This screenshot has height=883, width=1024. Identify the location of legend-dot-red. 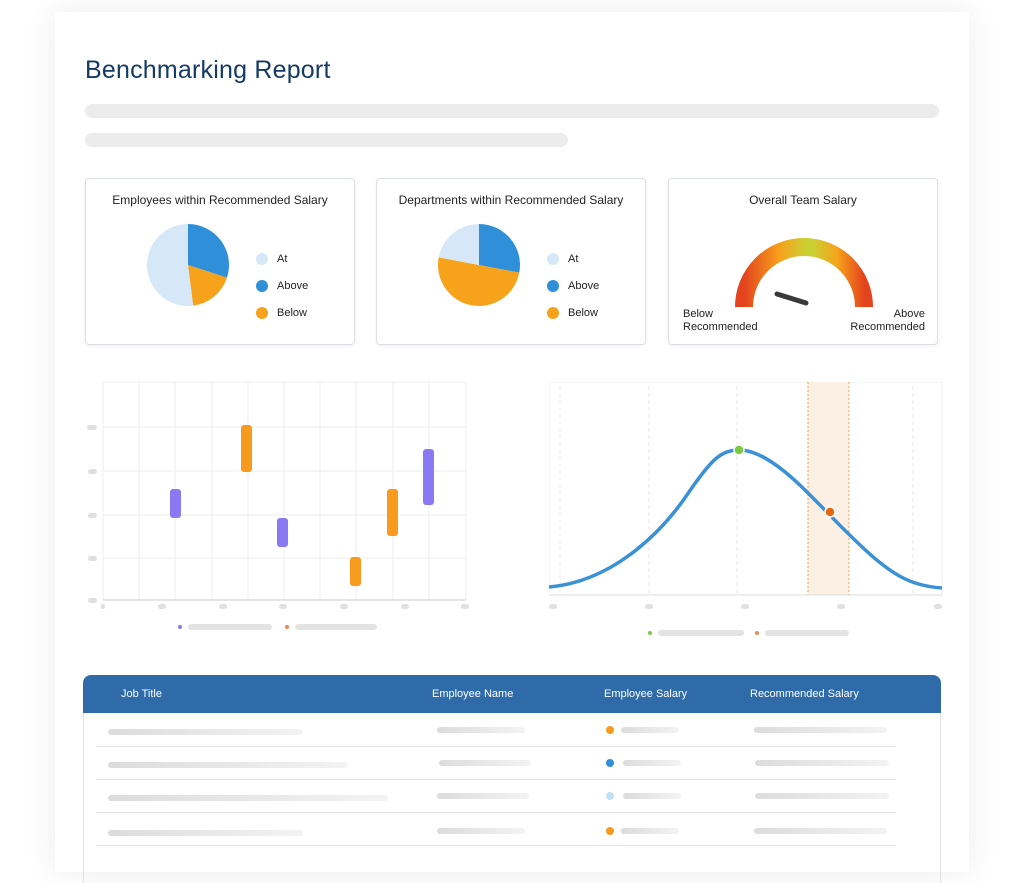
(757, 633).